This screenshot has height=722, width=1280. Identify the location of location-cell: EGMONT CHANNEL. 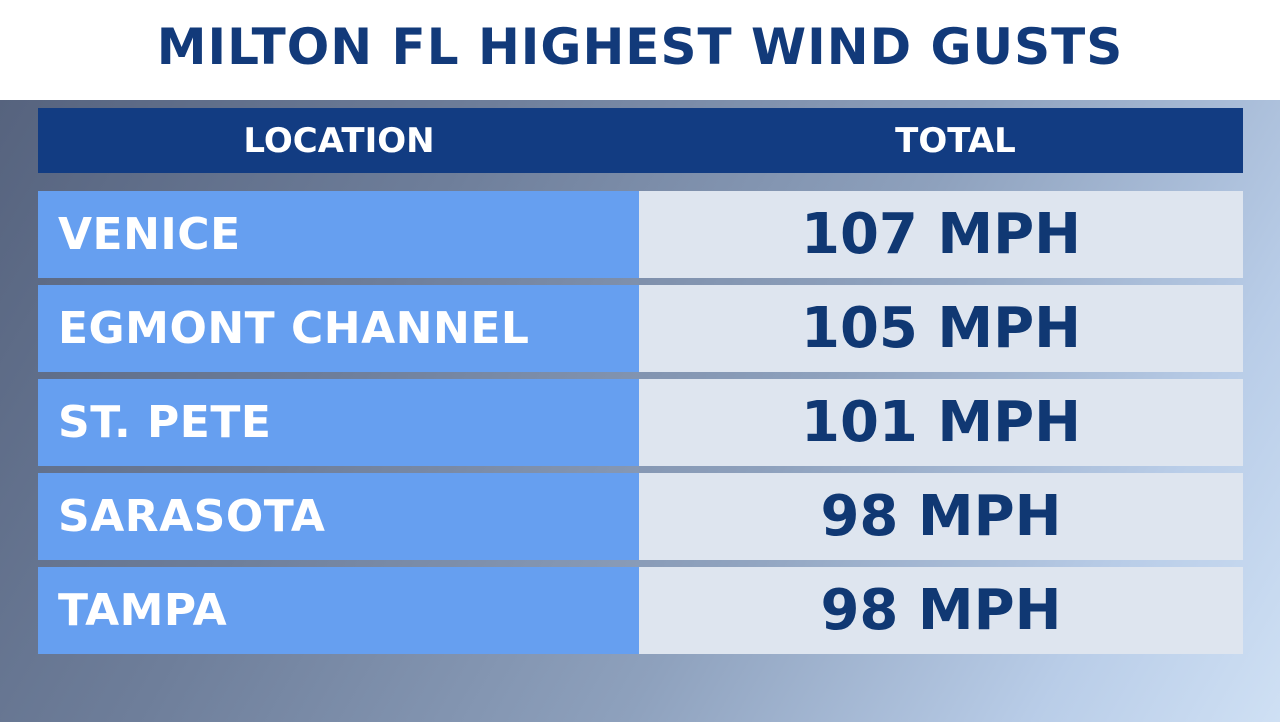
(338, 328).